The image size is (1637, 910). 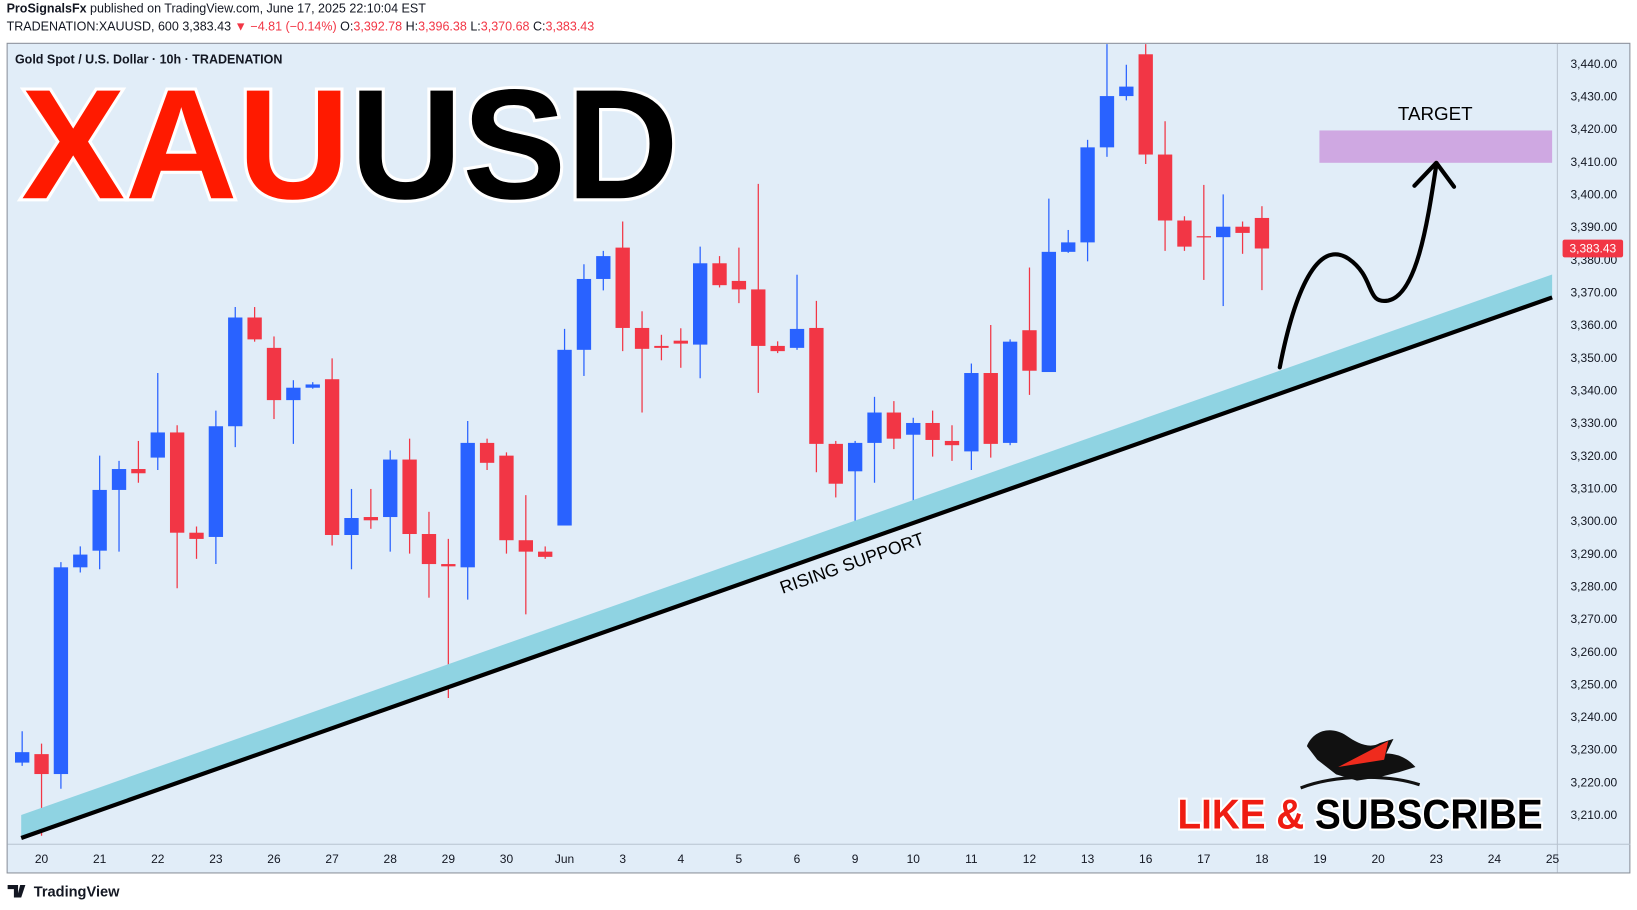 What do you see at coordinates (1594, 586) in the screenshot?
I see `y-tick-label: 3,280.00` at bounding box center [1594, 586].